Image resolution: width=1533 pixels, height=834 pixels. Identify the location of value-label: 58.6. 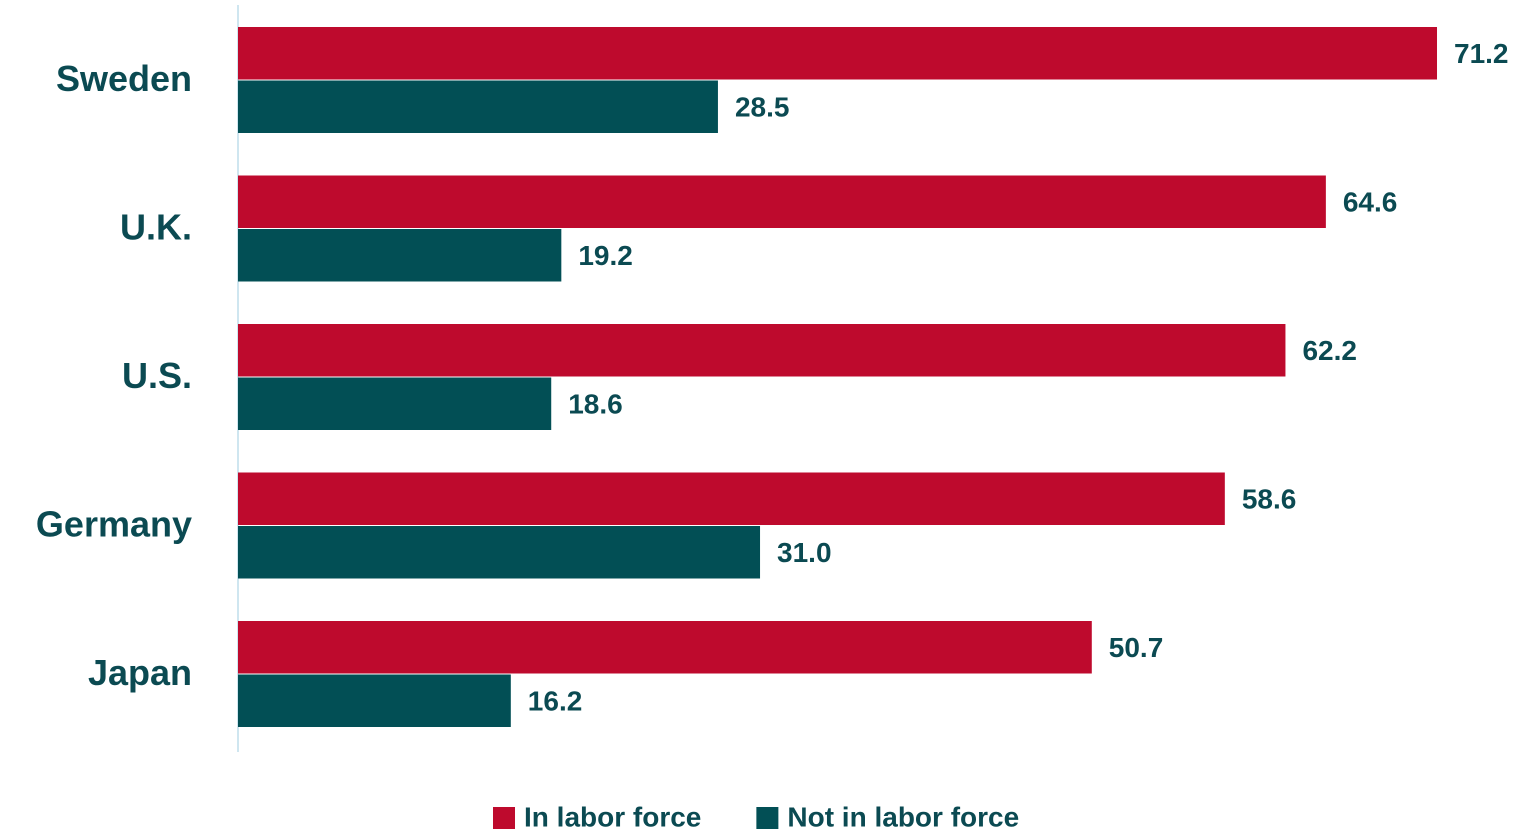
(1269, 499).